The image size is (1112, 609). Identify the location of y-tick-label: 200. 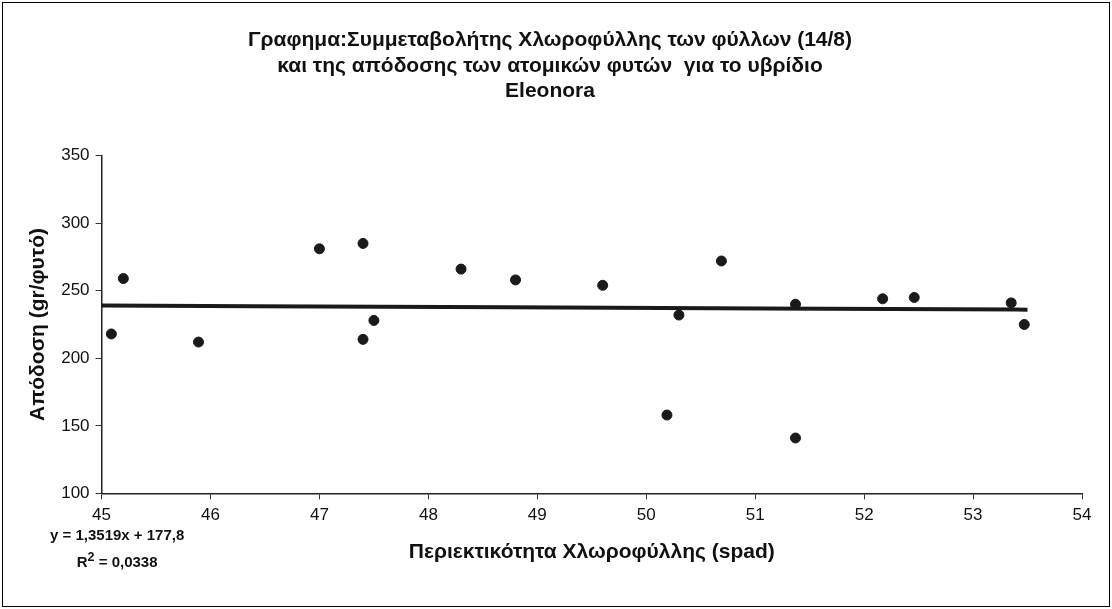
(75, 357).